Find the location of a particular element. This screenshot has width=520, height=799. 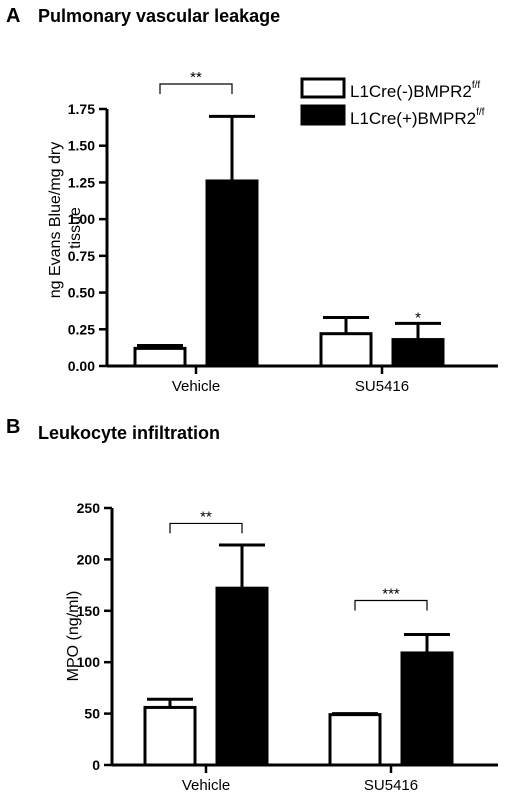

y-tick-label: 0.50 is located at coordinates (81, 293).